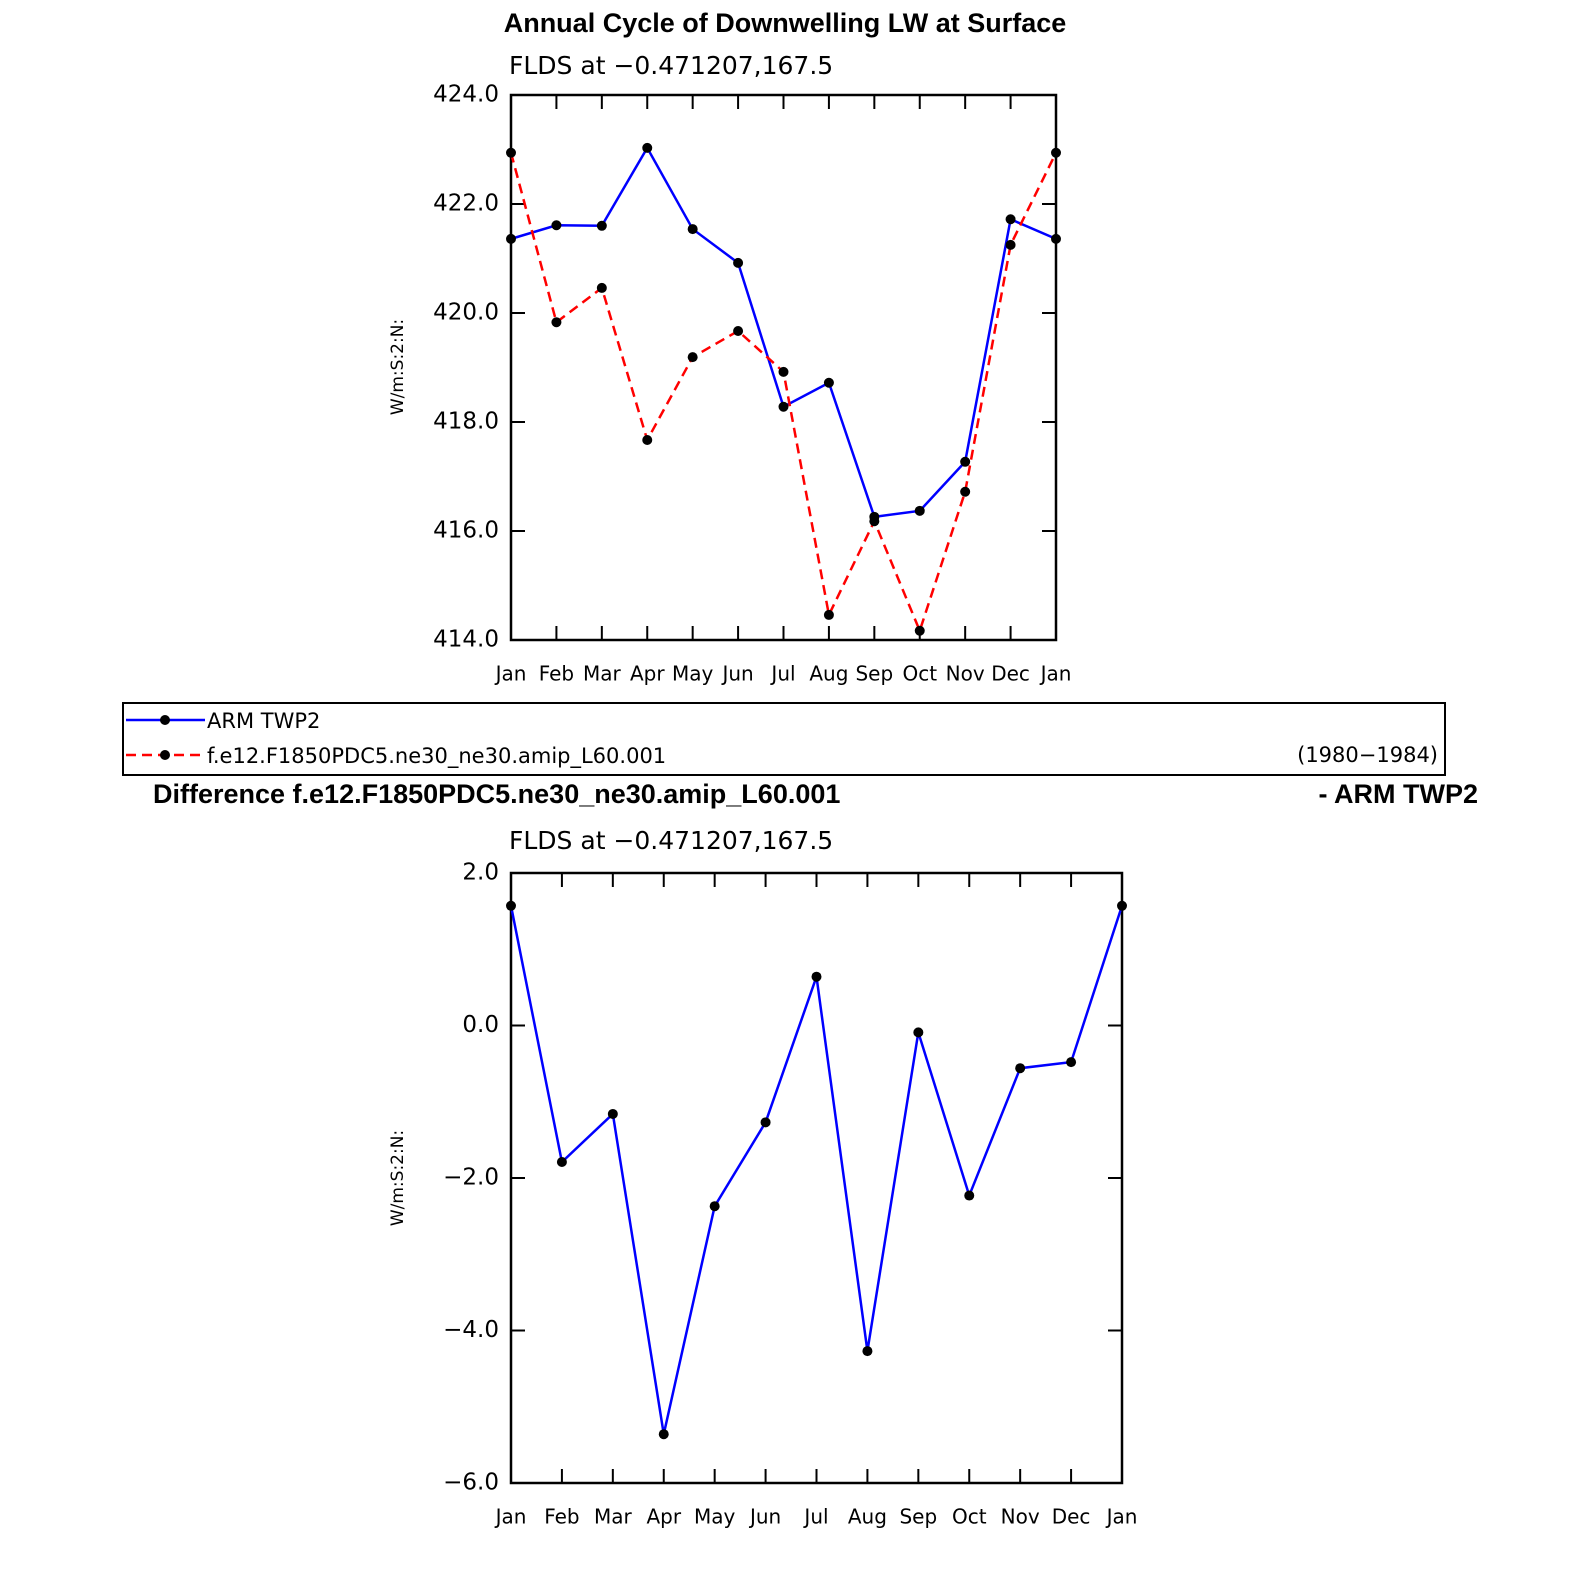  What do you see at coordinates (466, 313) in the screenshot?
I see `y-tick-label: 420.0` at bounding box center [466, 313].